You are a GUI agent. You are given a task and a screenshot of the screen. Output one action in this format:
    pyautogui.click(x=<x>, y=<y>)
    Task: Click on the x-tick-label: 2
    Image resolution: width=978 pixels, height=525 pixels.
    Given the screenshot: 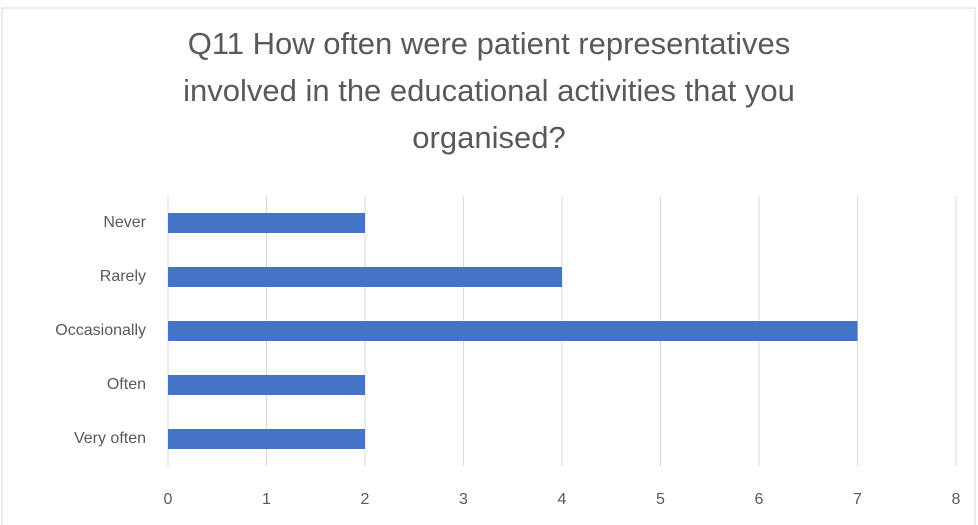 What is the action you would take?
    pyautogui.click(x=365, y=499)
    